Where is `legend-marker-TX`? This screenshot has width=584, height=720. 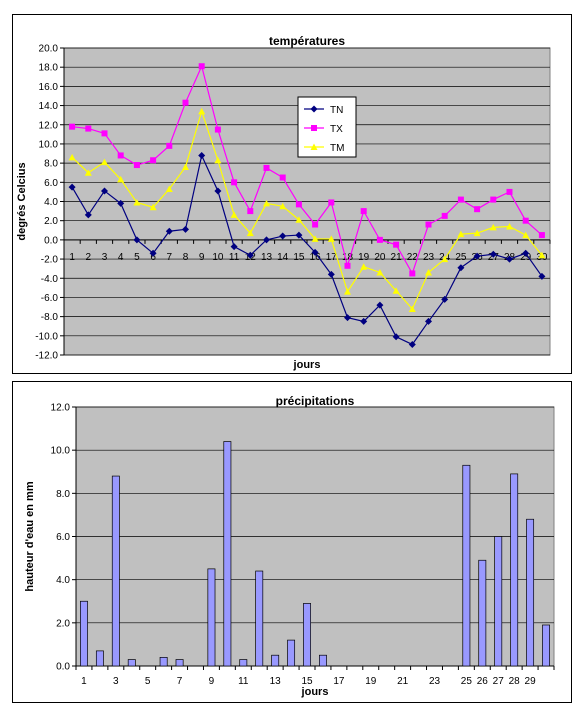
legend-marker-TX is located at coordinates (314, 128).